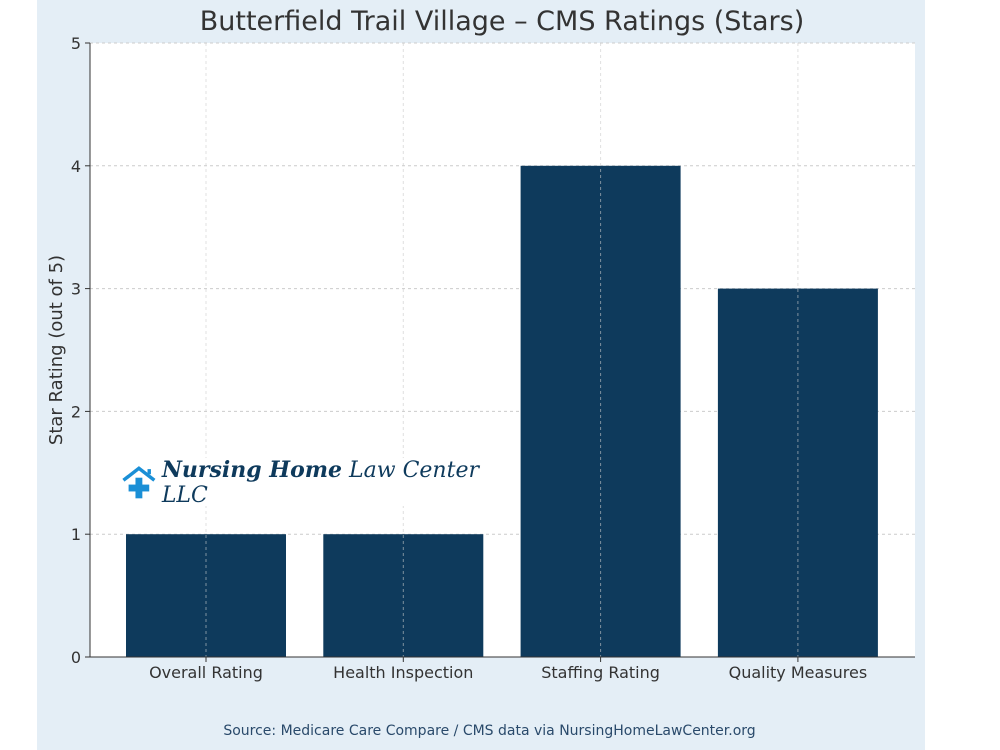 The image size is (1000, 750). I want to click on y-tick-label: 1, so click(76, 534).